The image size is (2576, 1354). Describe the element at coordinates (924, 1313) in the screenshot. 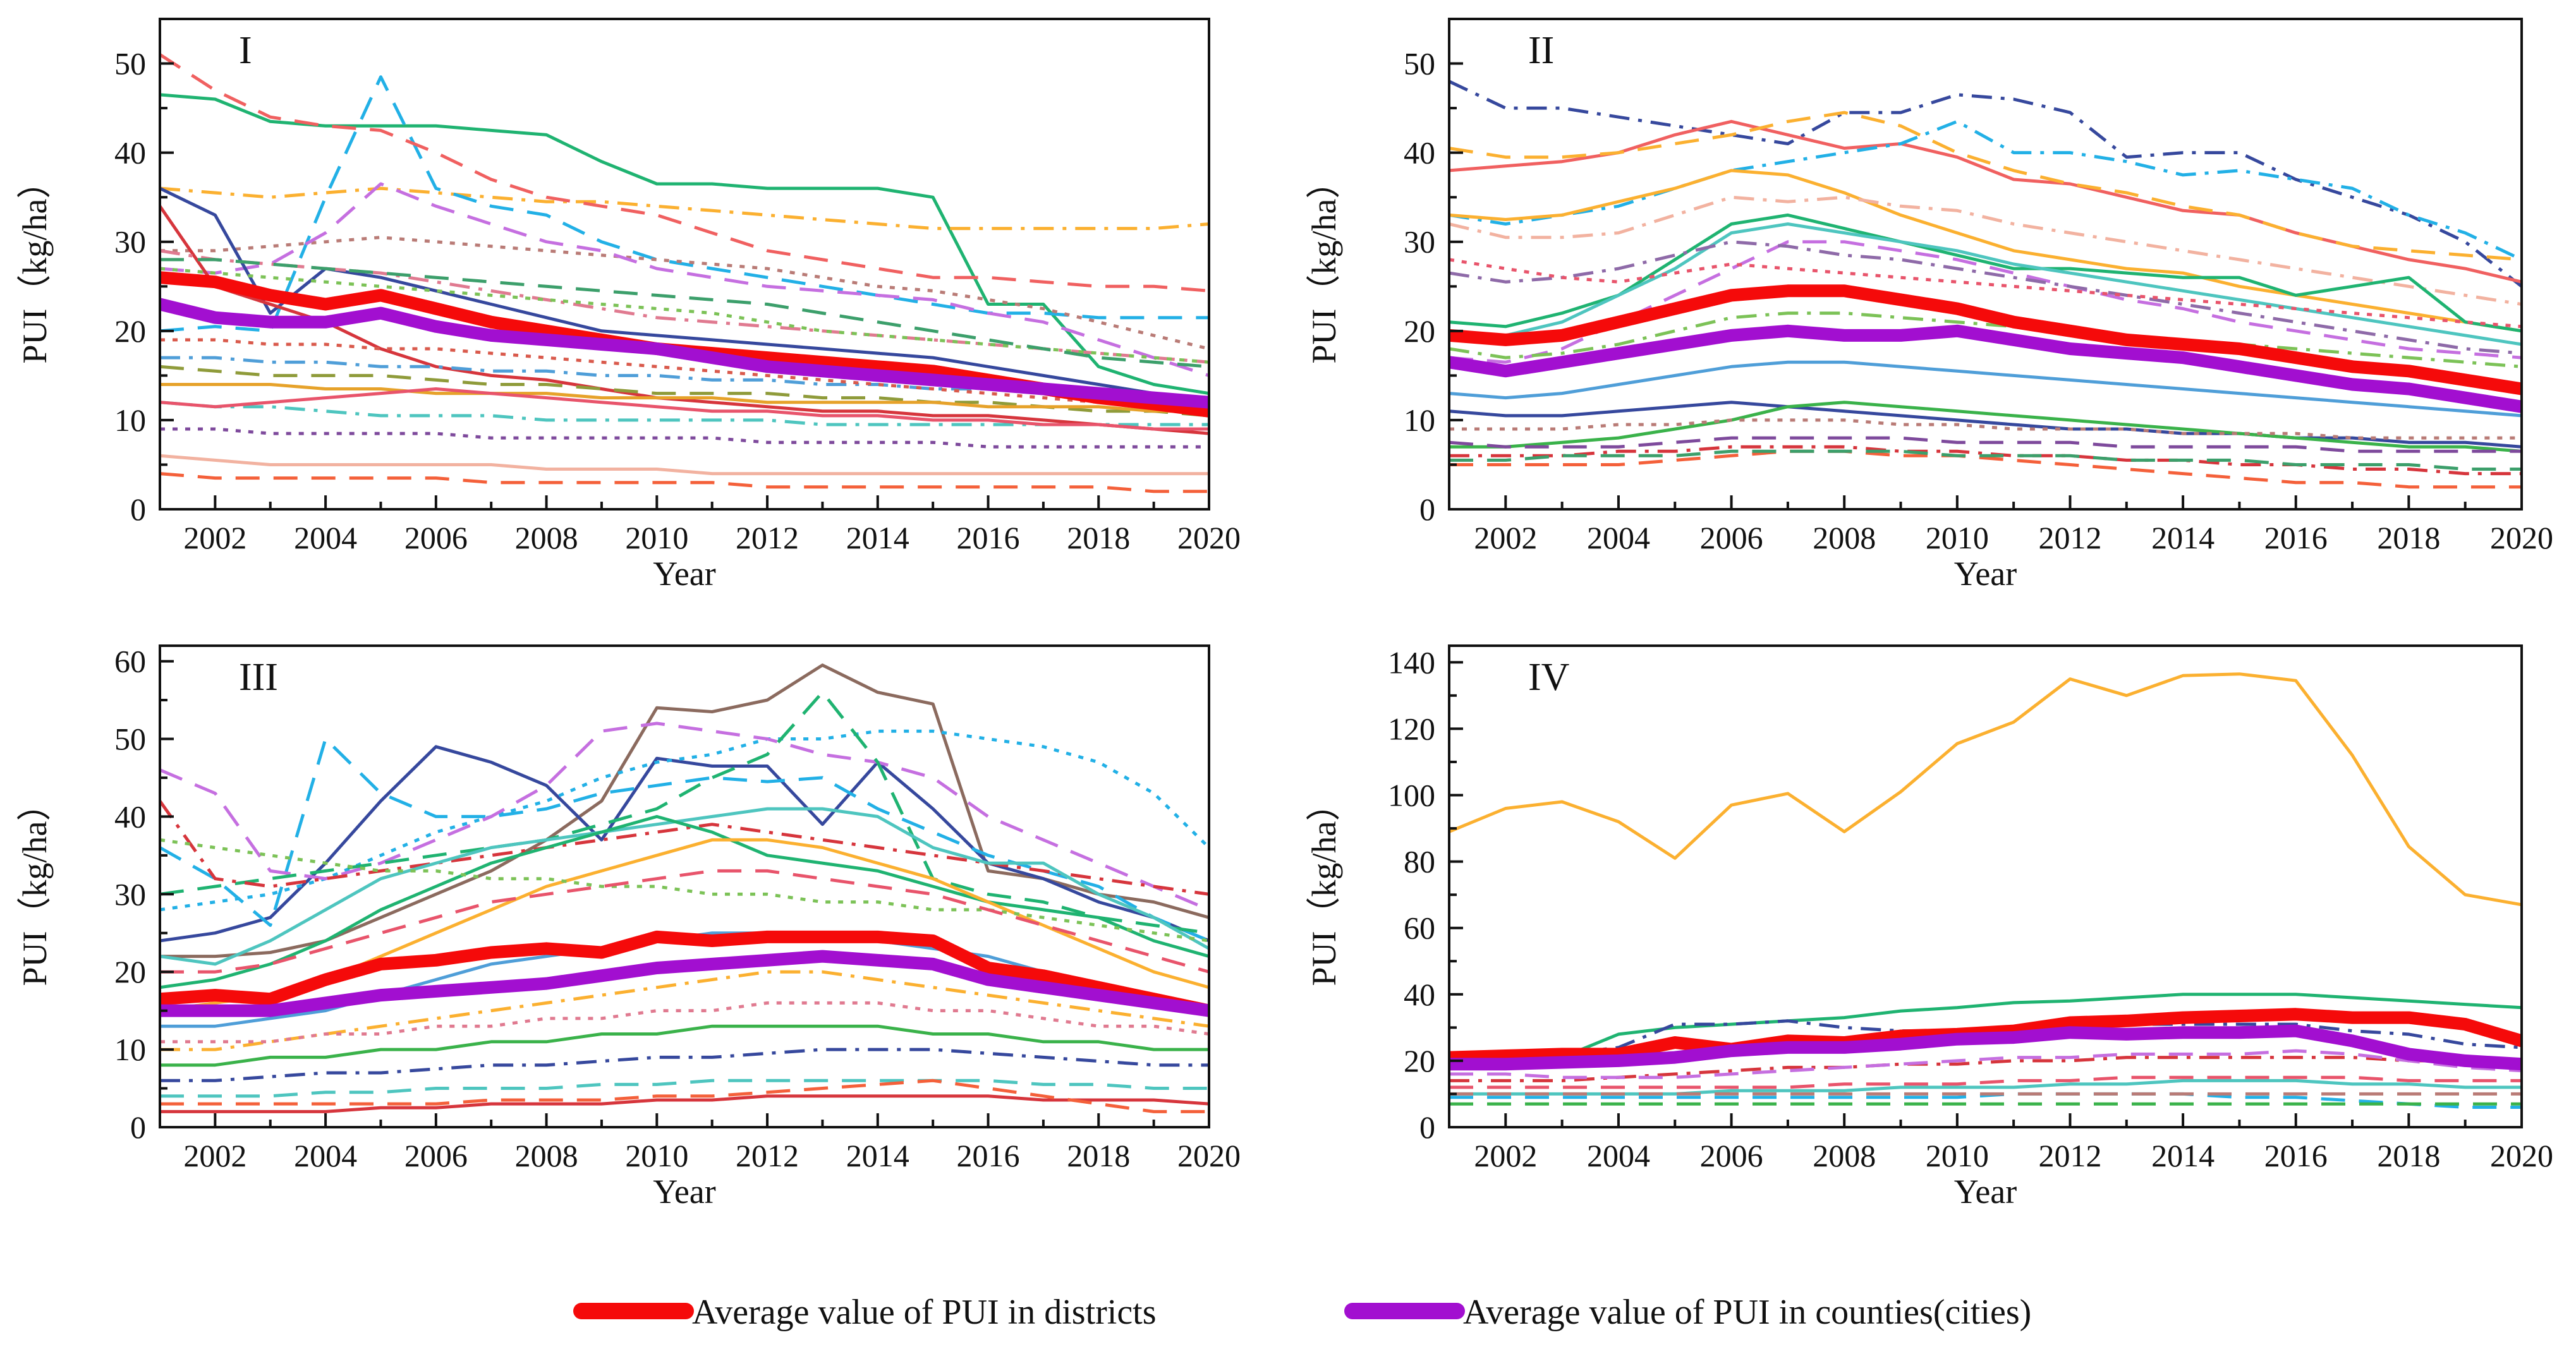

I see `legend-label-districts: Average value of PUI in districts` at that location.